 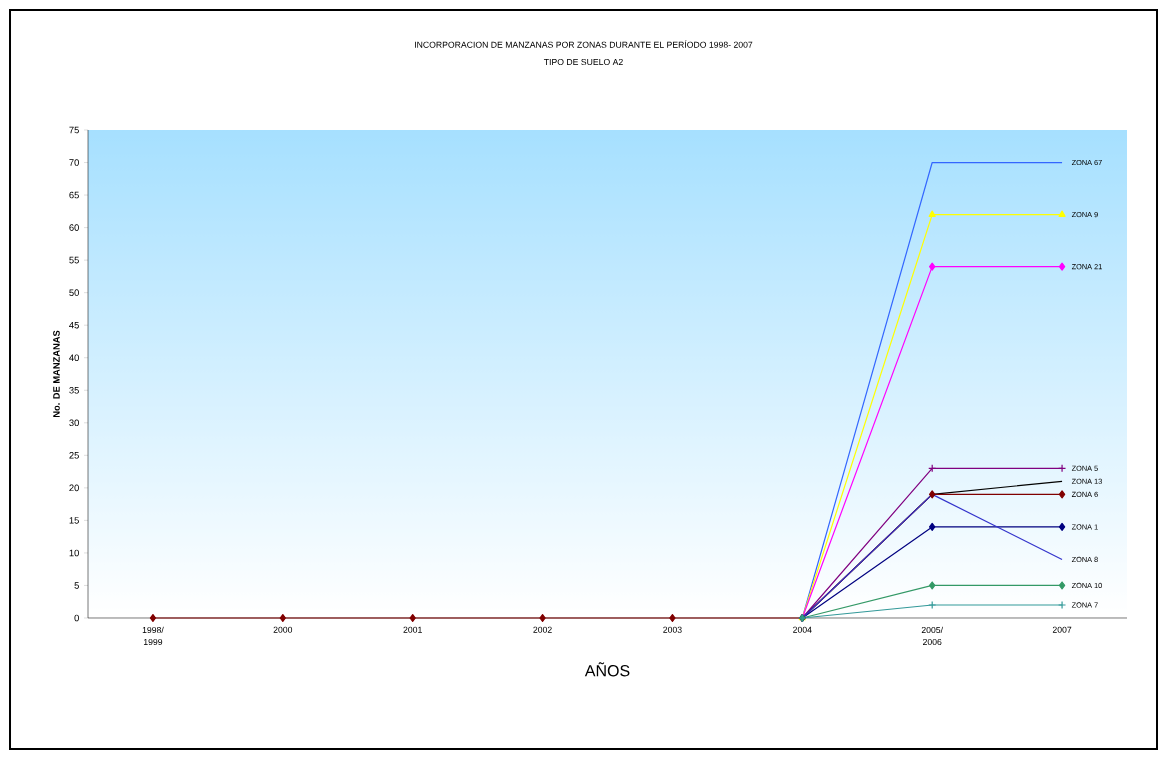 What do you see at coordinates (76, 585) in the screenshot?
I see `y-tick-label: 5` at bounding box center [76, 585].